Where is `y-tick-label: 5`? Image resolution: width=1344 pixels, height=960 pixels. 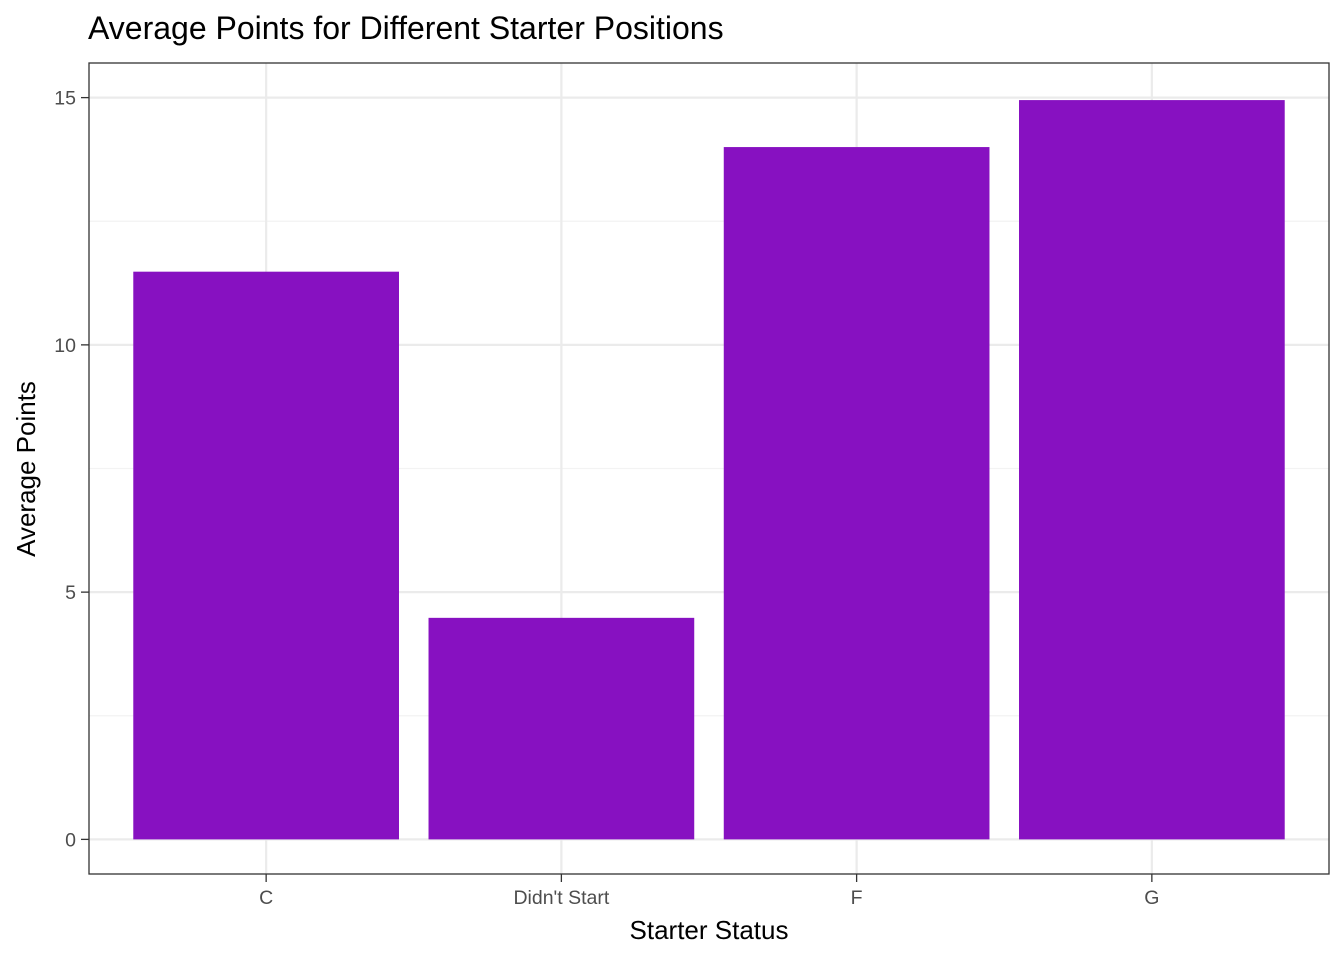
y-tick-label: 5 is located at coordinates (70, 593).